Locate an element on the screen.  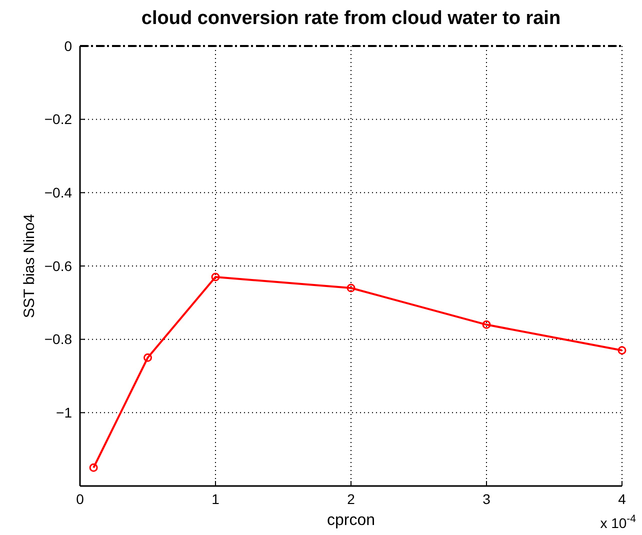
y-tick-label: 0 is located at coordinates (68, 46).